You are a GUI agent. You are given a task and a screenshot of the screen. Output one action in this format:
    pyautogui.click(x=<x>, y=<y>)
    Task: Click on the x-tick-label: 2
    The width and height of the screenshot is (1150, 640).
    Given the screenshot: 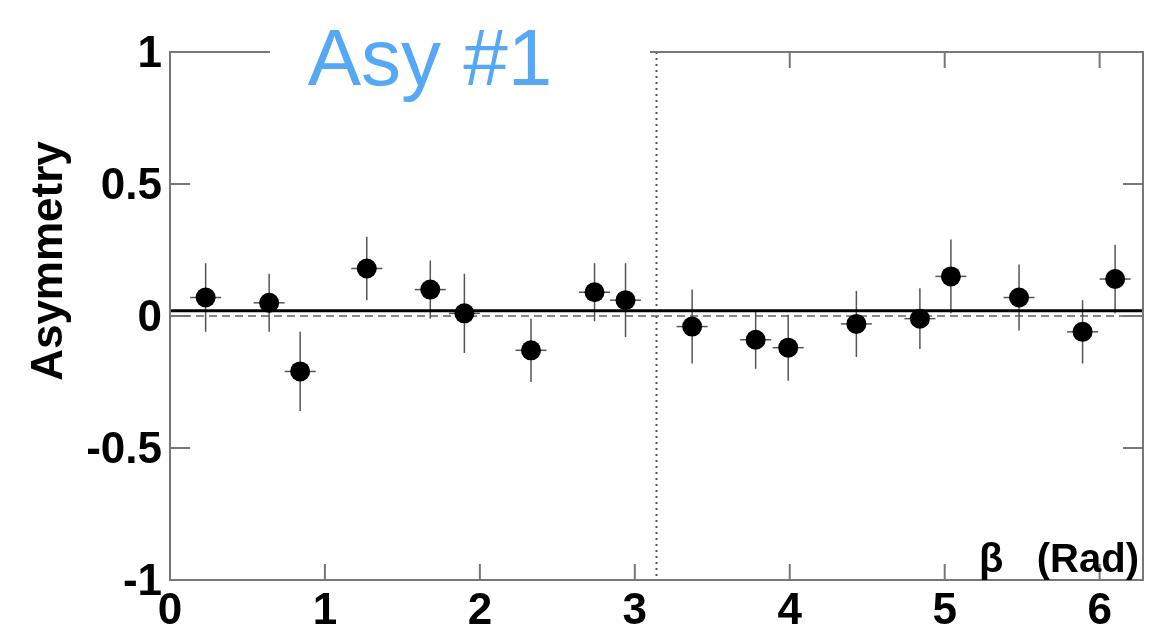 What is the action you would take?
    pyautogui.click(x=480, y=608)
    